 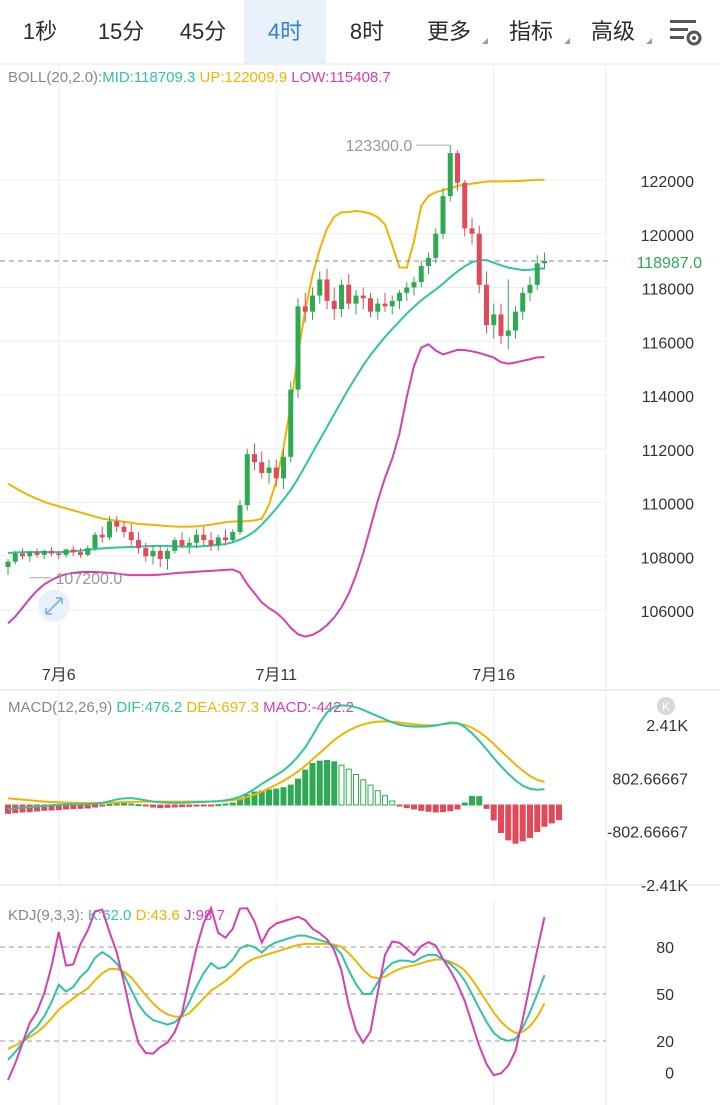 What do you see at coordinates (613, 32) in the screenshot?
I see `tab-7: 高级` at bounding box center [613, 32].